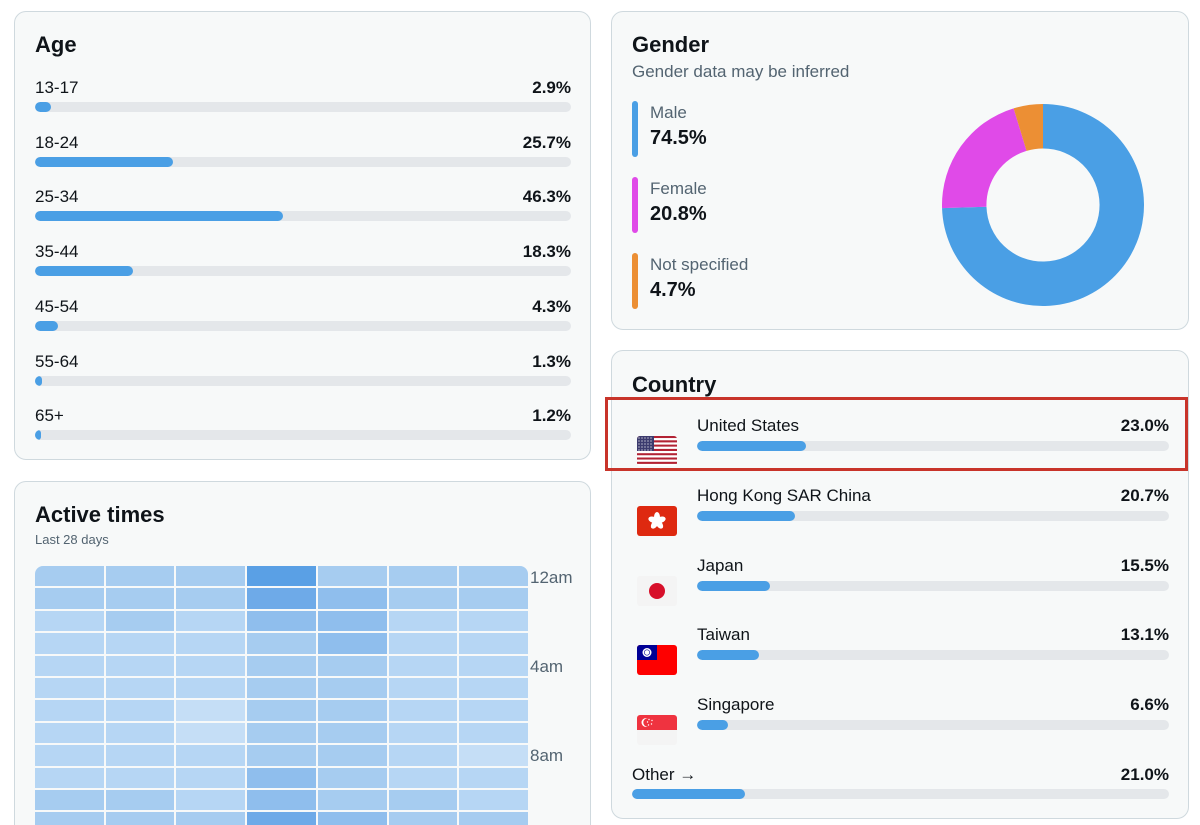  Describe the element at coordinates (303, 153) in the screenshot. I see `age-row: 18-24 25.7%` at that location.